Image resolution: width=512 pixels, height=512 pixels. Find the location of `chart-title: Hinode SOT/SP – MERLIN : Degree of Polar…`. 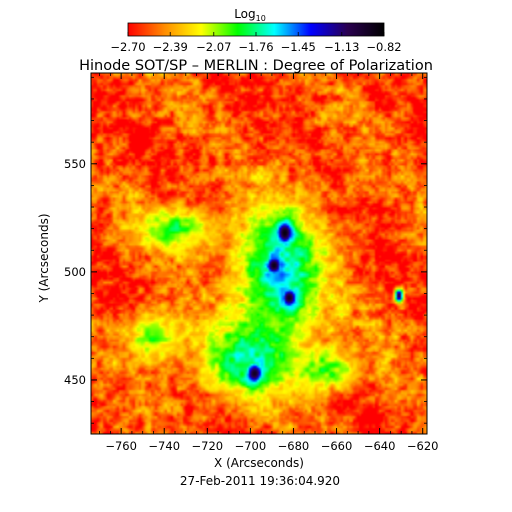

chart-title: Hinode SOT/SP – MERLIN : Degree of Polar… is located at coordinates (256, 66).